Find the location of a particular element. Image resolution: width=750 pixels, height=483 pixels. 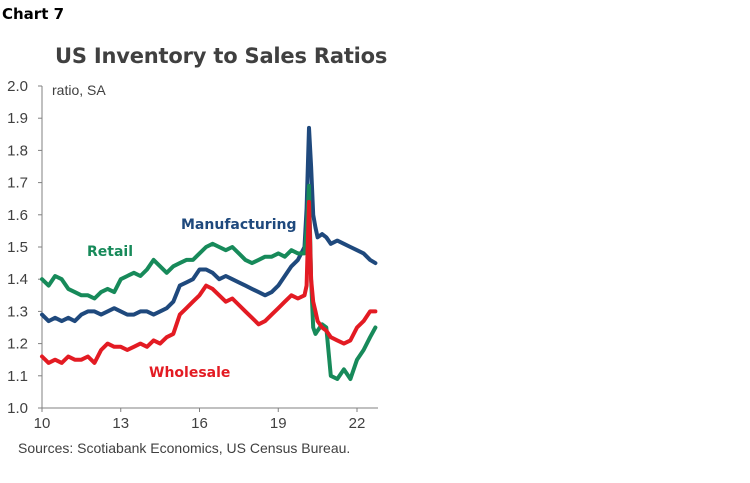

series-label-retail: Retail is located at coordinates (110, 252).